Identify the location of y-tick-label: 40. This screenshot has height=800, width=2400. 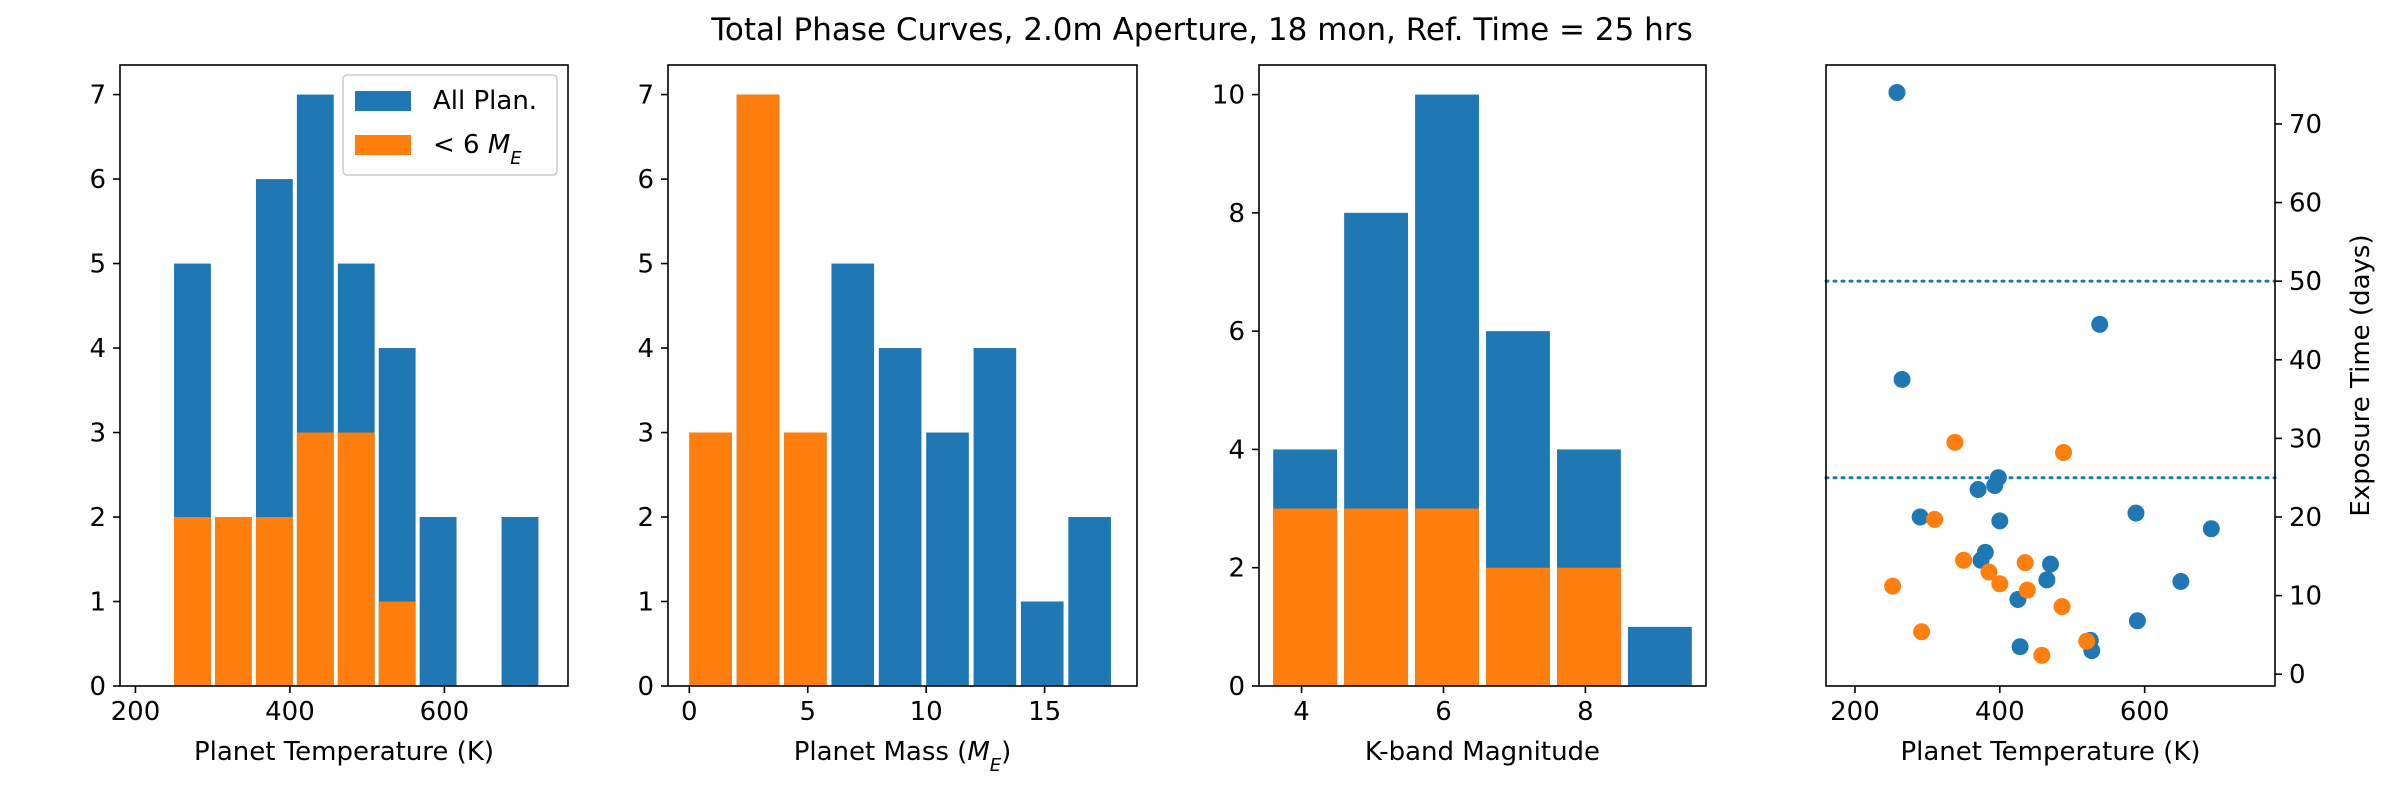
(2305, 361).